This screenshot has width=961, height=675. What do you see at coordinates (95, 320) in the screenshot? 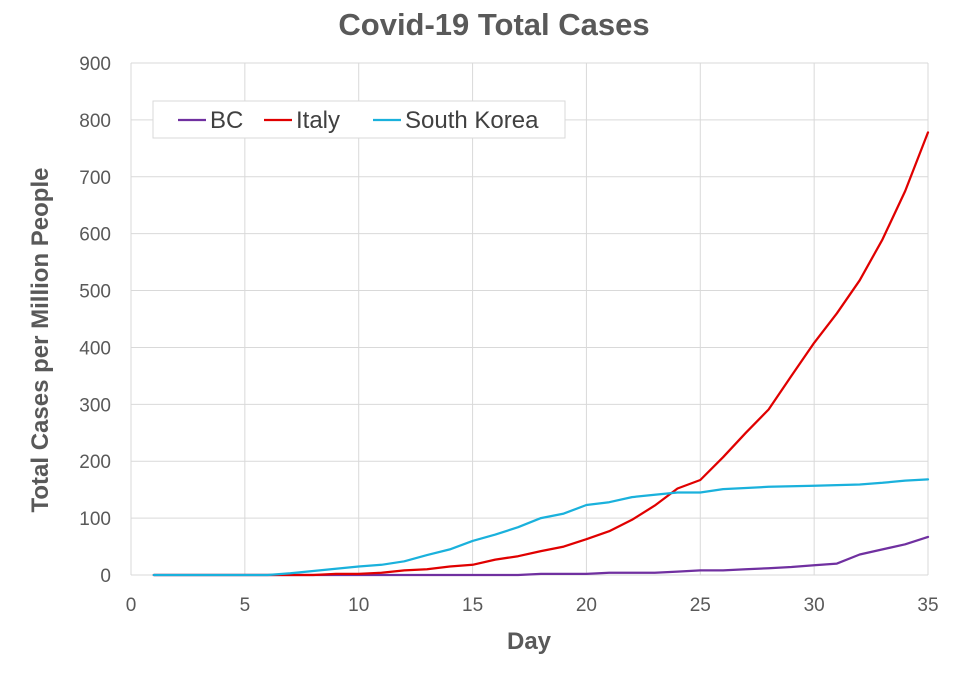
I see `y-axis-ticks: 0 100 200 300 400 500 600 700 800 900` at bounding box center [95, 320].